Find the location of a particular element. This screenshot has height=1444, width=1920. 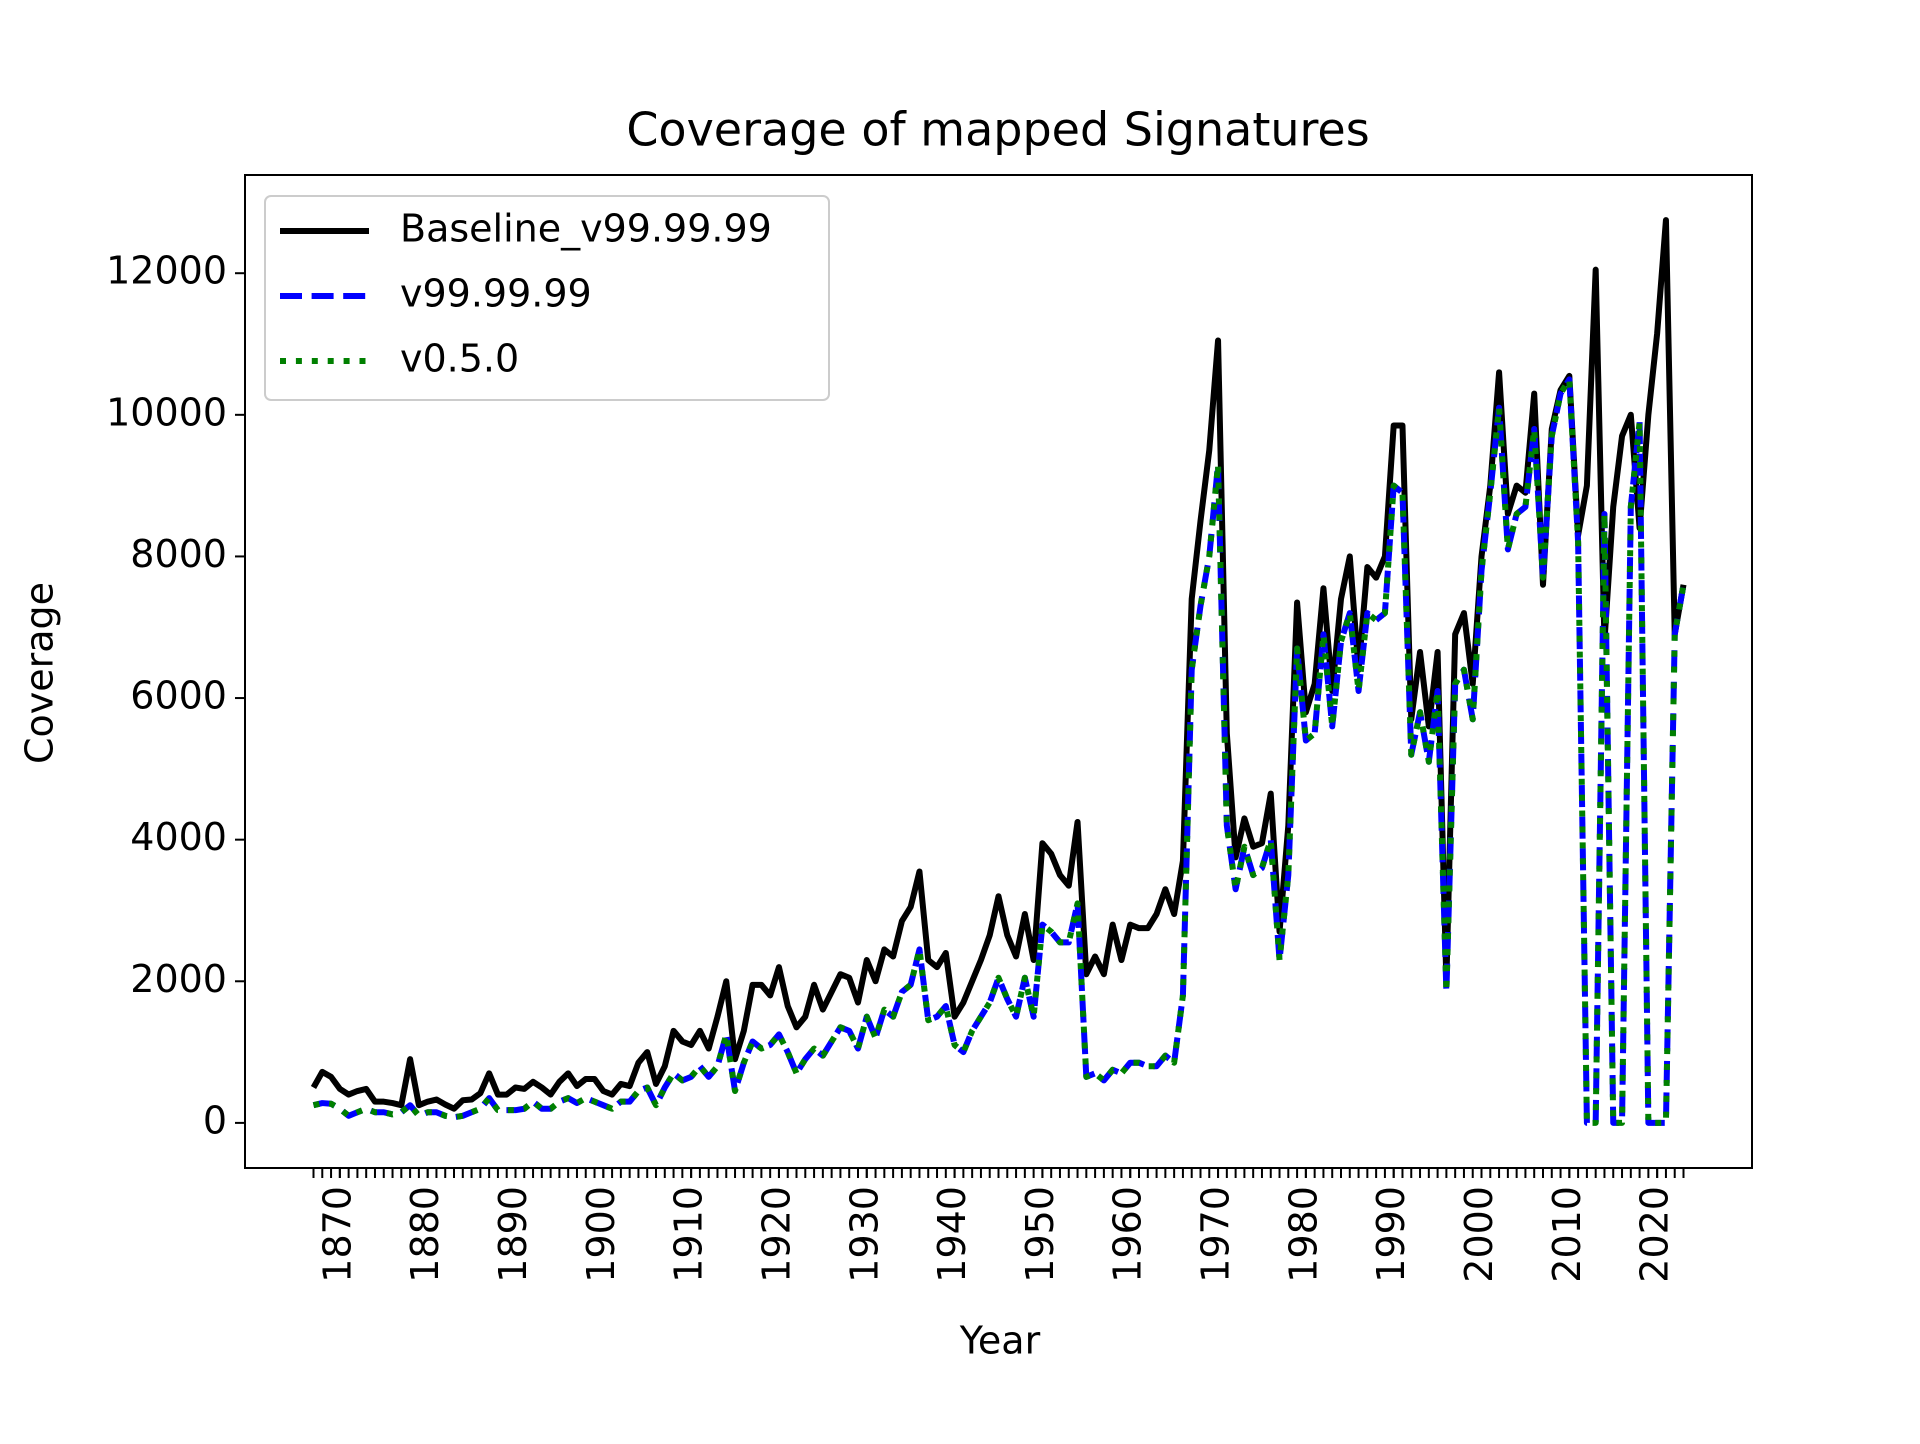

x-tick-label: 1880 is located at coordinates (425, 1234).